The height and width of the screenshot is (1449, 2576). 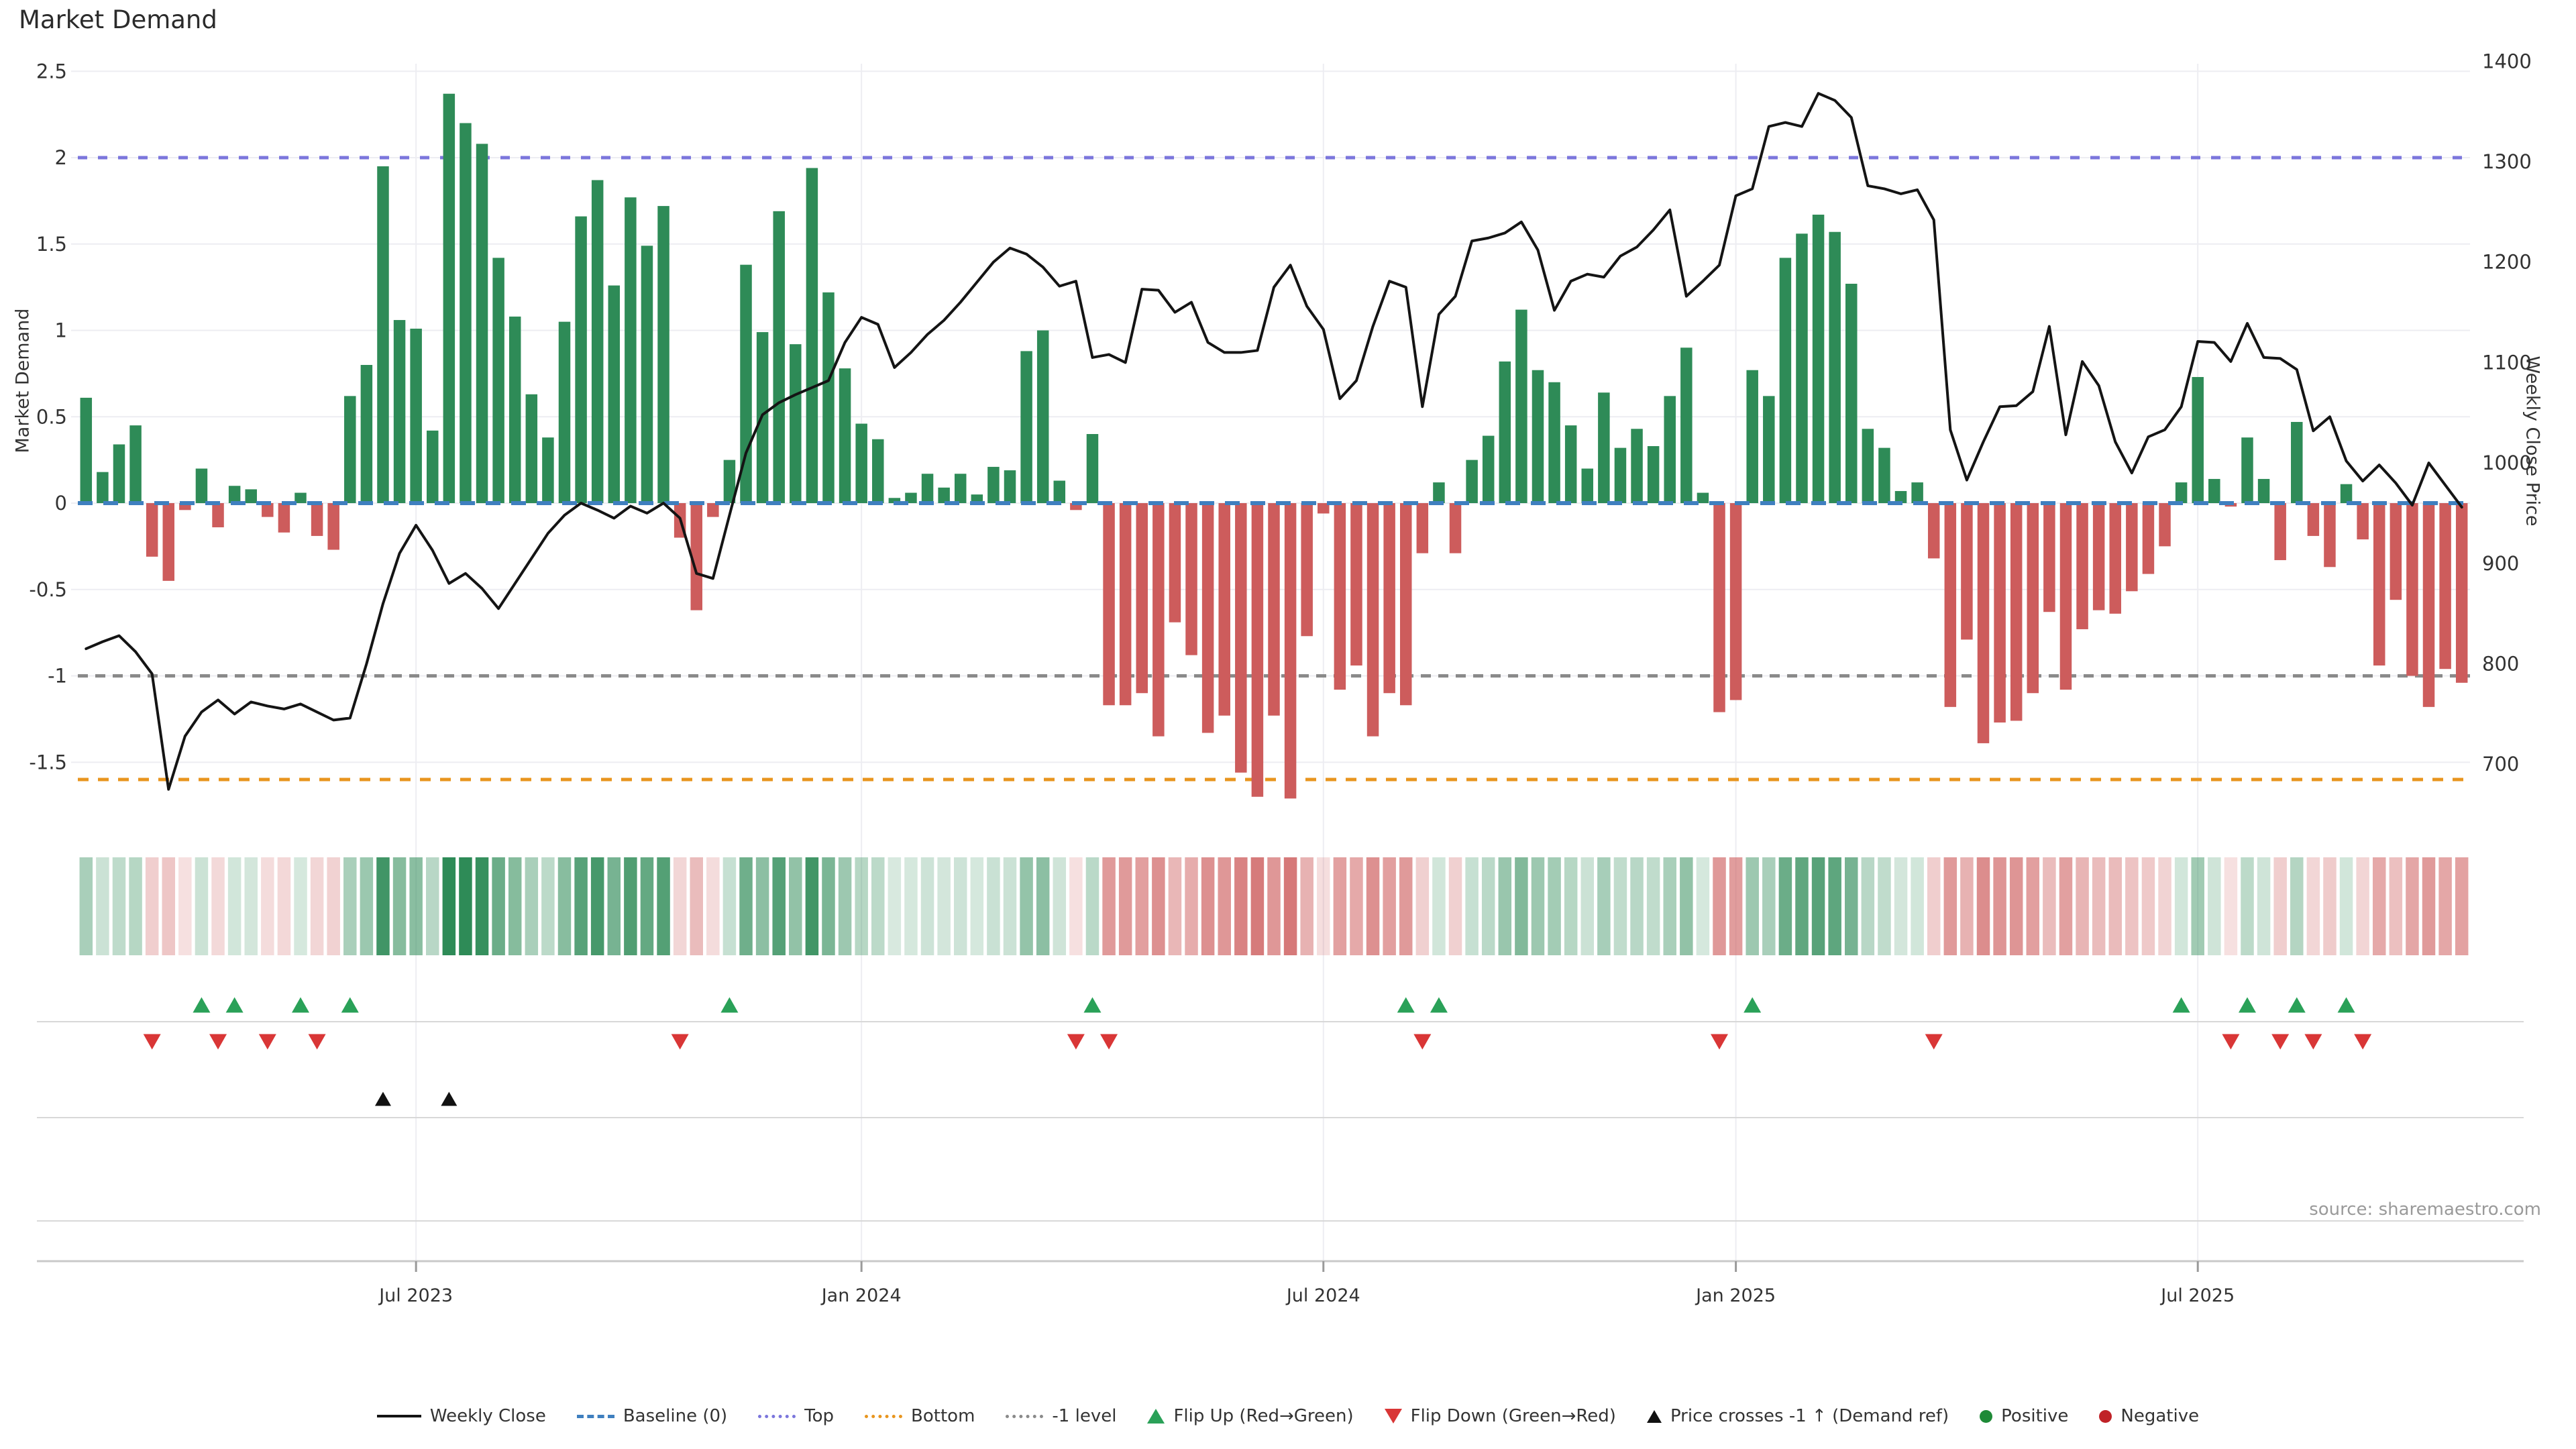 I want to click on right-tick-label: 700, so click(x=2500, y=764).